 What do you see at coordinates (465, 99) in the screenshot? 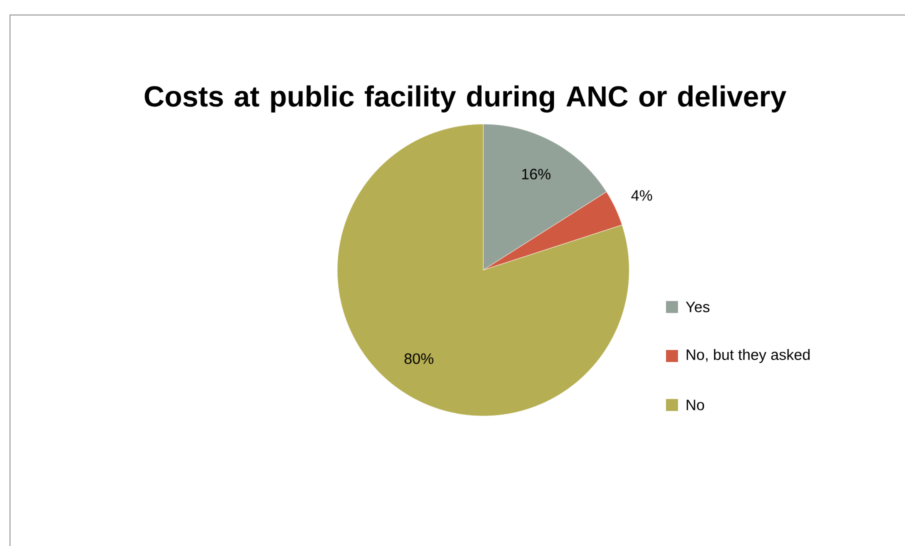
I see `chart-title: Costs at public facility during ANC or delivery` at bounding box center [465, 99].